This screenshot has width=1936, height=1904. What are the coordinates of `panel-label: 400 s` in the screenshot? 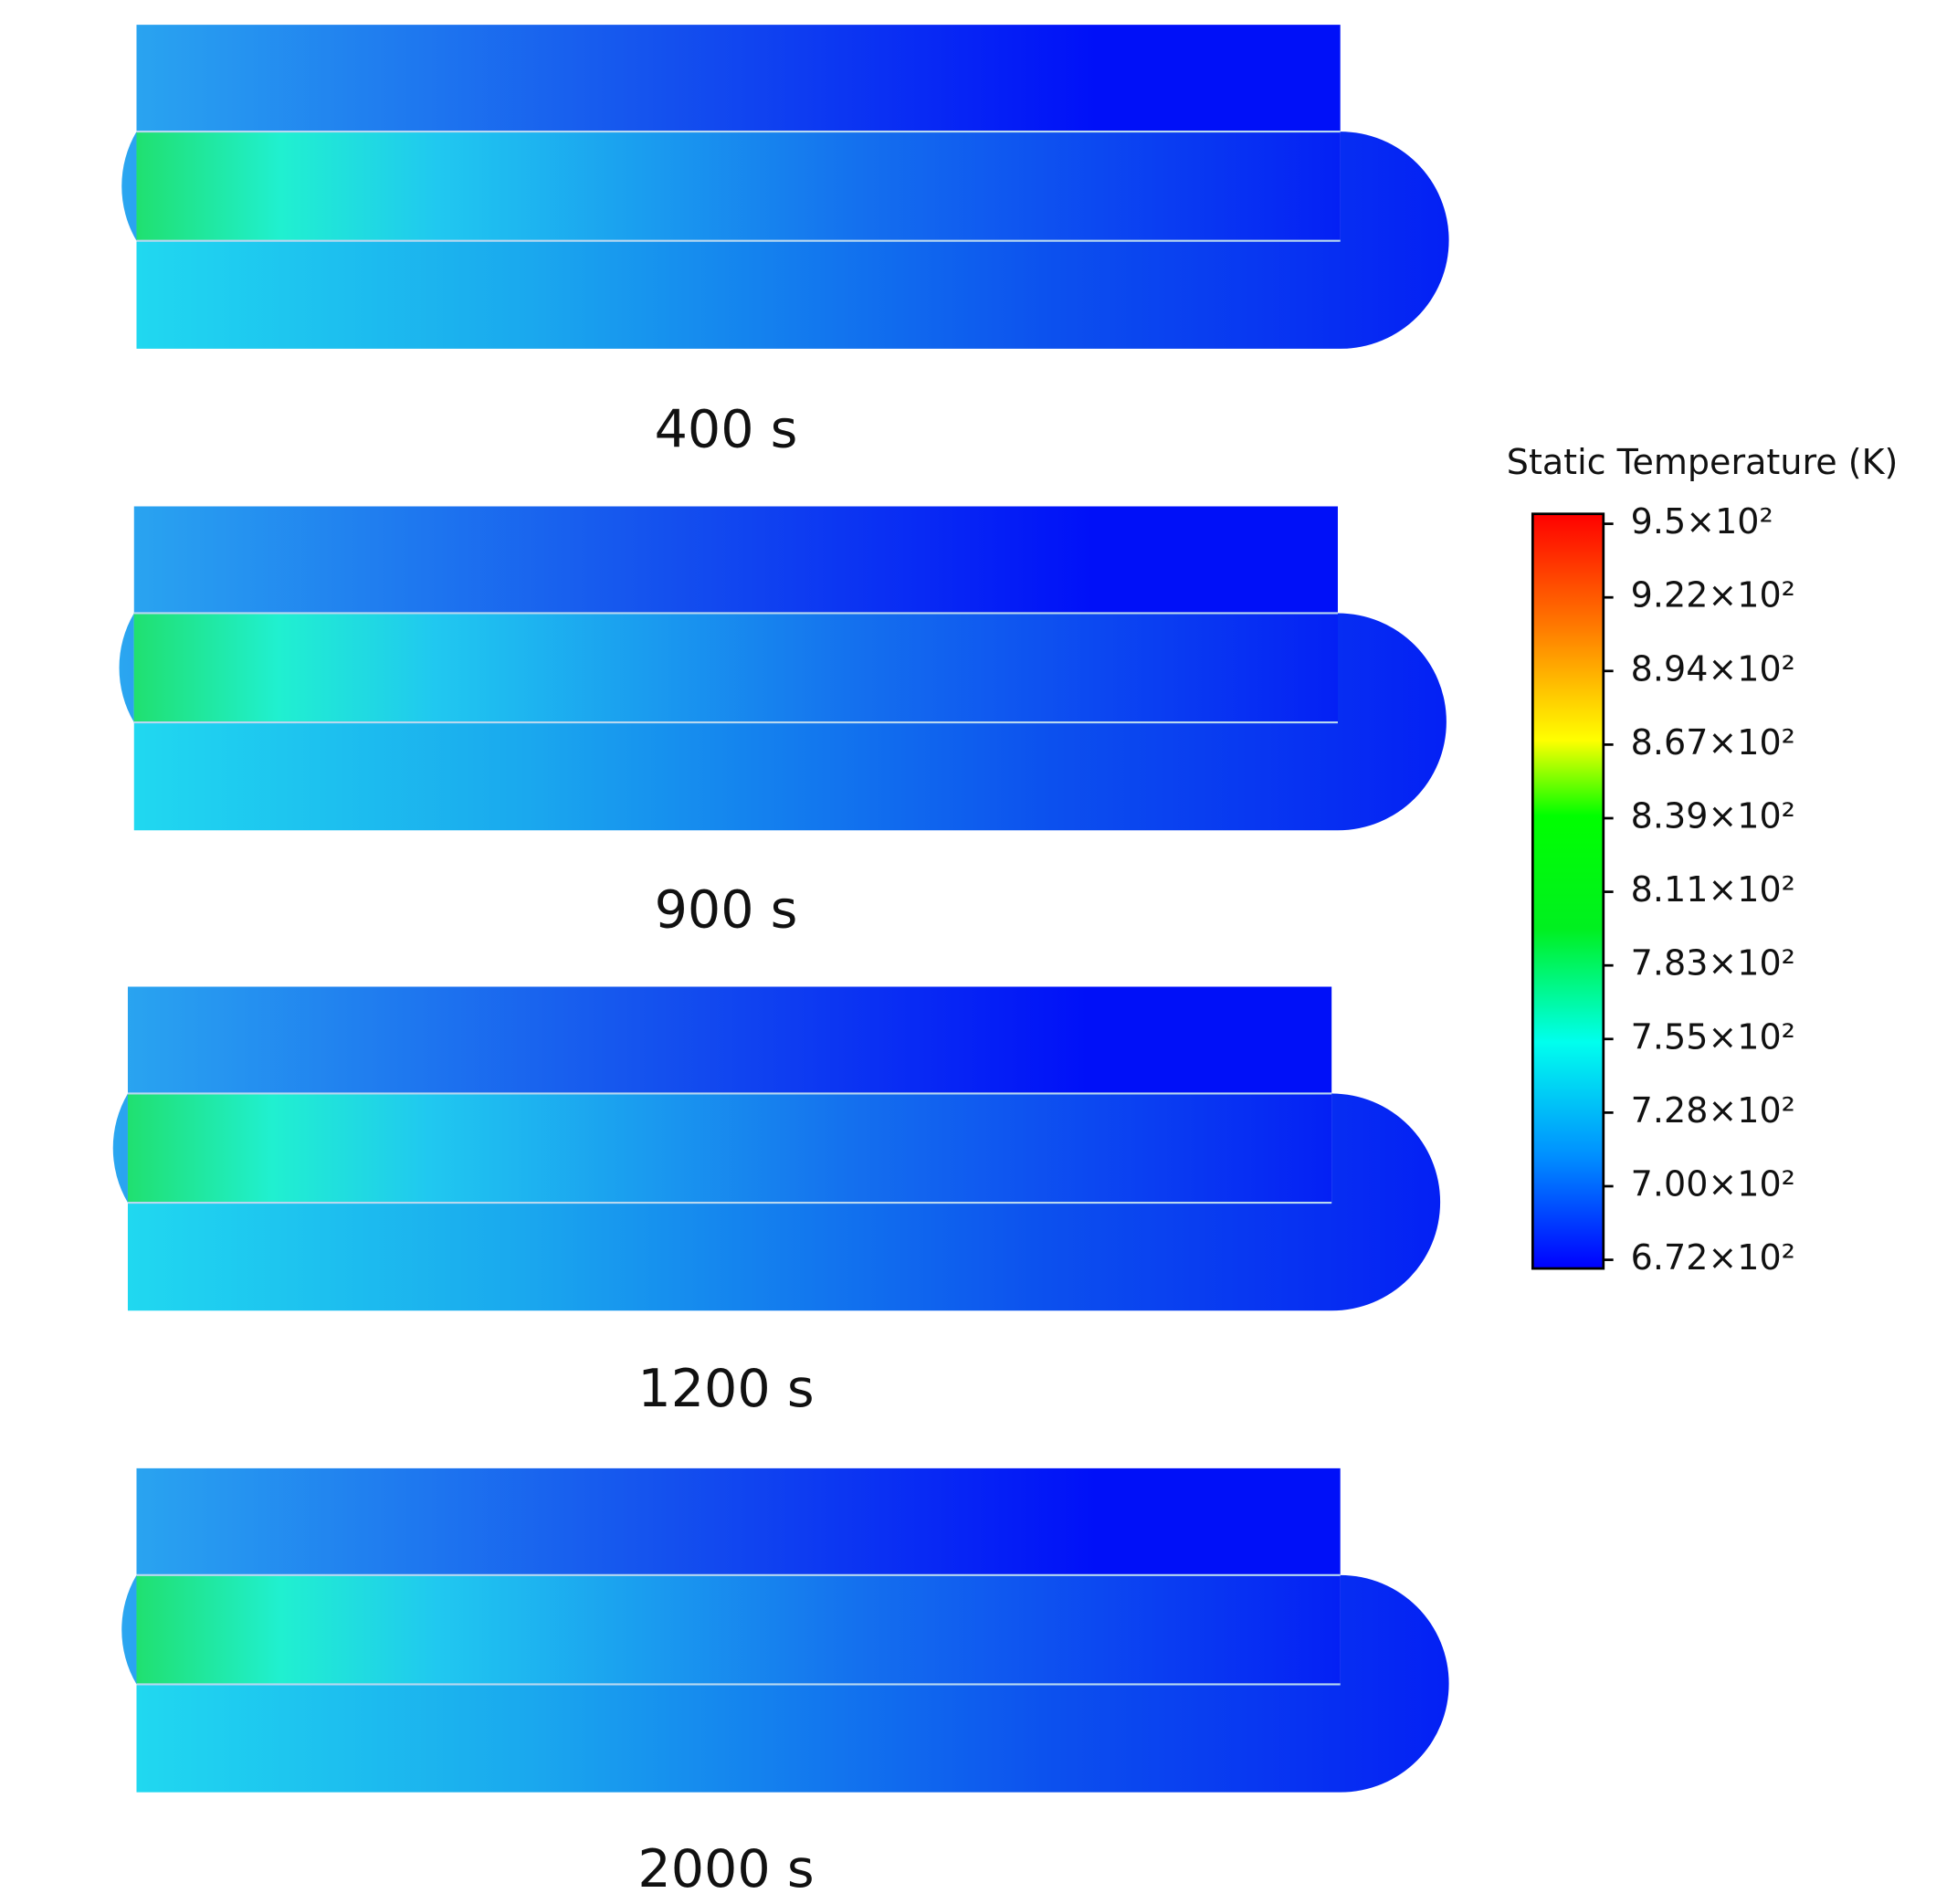 It's located at (726, 429).